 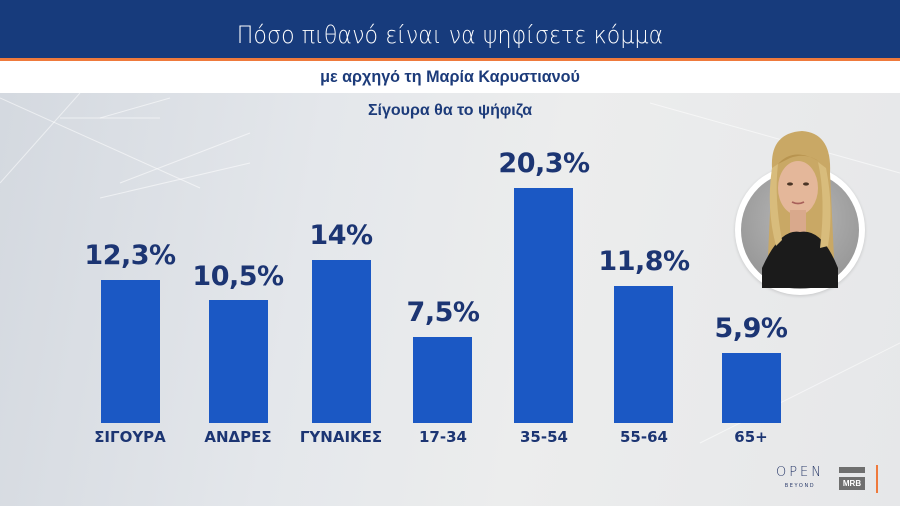 What do you see at coordinates (877, 479) in the screenshot?
I see `logo-divider` at bounding box center [877, 479].